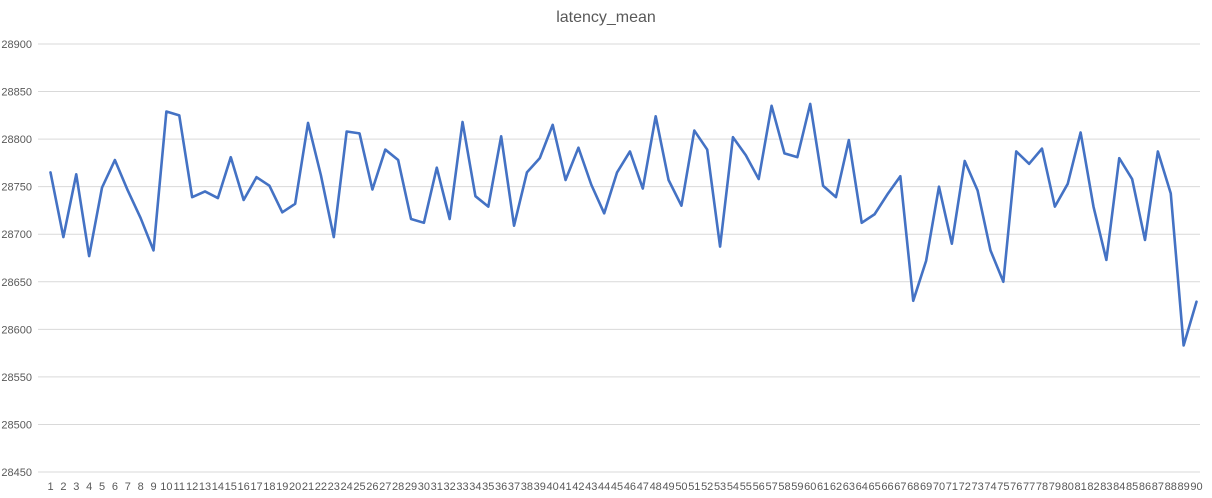 The width and height of the screenshot is (1212, 498). Describe the element at coordinates (16, 473) in the screenshot. I see `y-tick-label: 28450` at that location.